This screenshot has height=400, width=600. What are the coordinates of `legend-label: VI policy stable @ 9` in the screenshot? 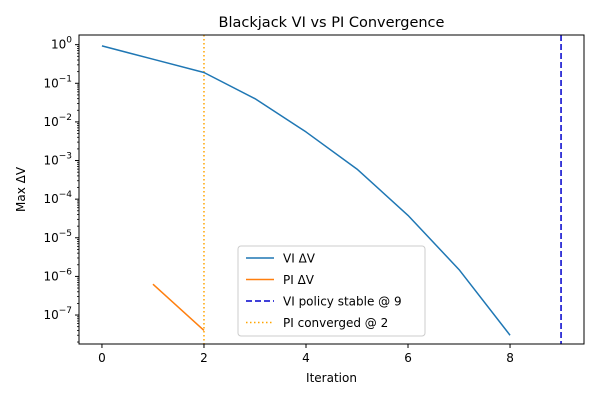 It's located at (342, 302).